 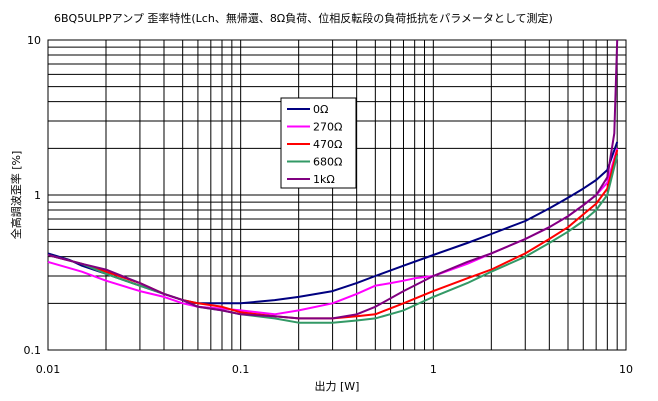 I want to click on legend-label: 680Ω, so click(x=327, y=162).